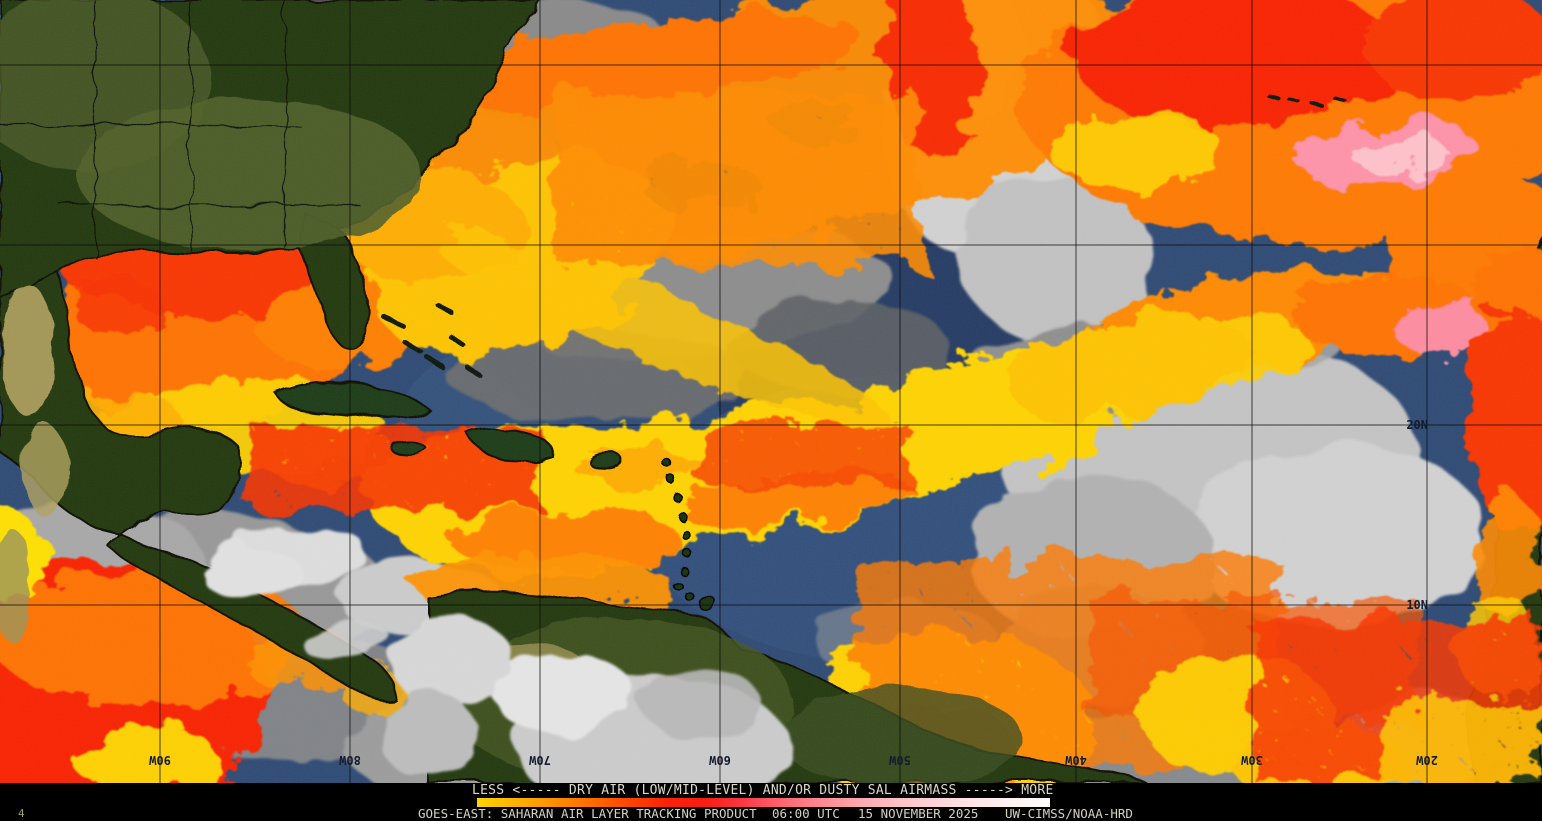  I want to click on latitude-label: 10N, so click(1417, 605).